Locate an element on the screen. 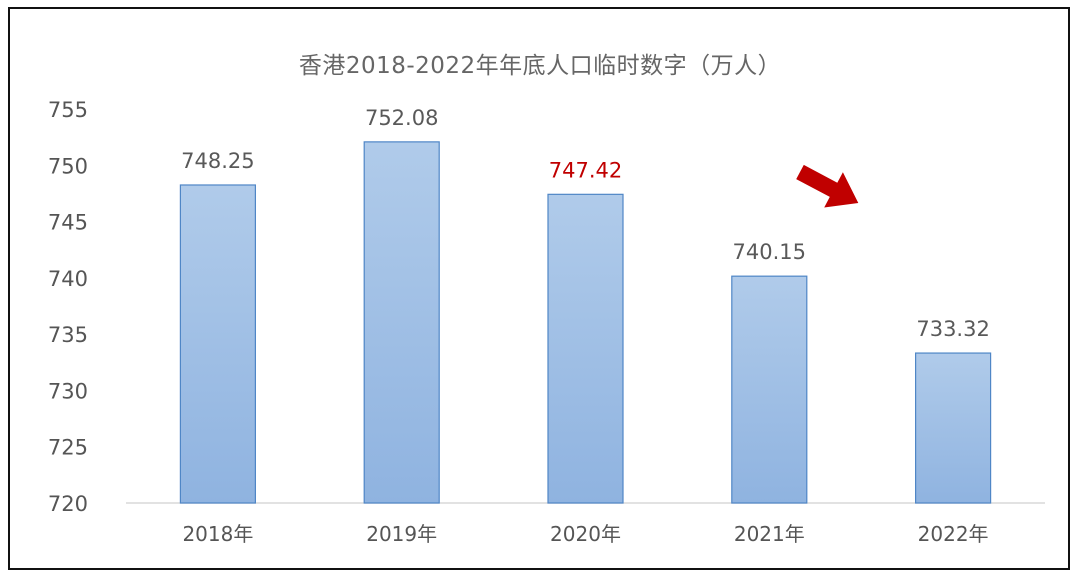  y-tick-label: 745 is located at coordinates (68, 223).